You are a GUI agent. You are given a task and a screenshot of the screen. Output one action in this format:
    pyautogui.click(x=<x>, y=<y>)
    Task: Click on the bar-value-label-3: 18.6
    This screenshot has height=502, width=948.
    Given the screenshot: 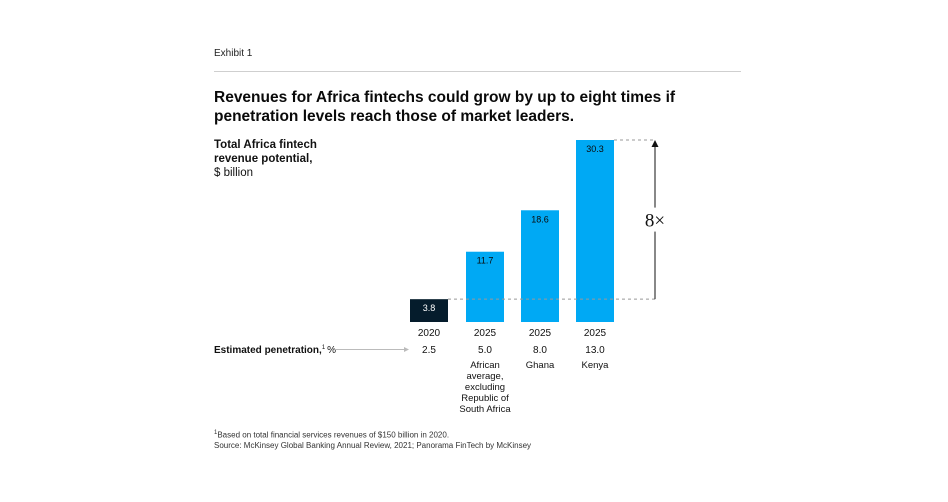 What is the action you would take?
    pyautogui.click(x=540, y=219)
    